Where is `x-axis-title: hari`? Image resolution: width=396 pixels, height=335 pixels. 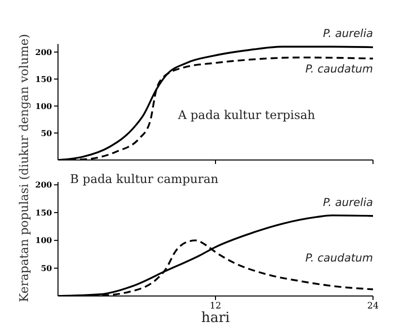 x-axis-title: hari is located at coordinates (215, 318).